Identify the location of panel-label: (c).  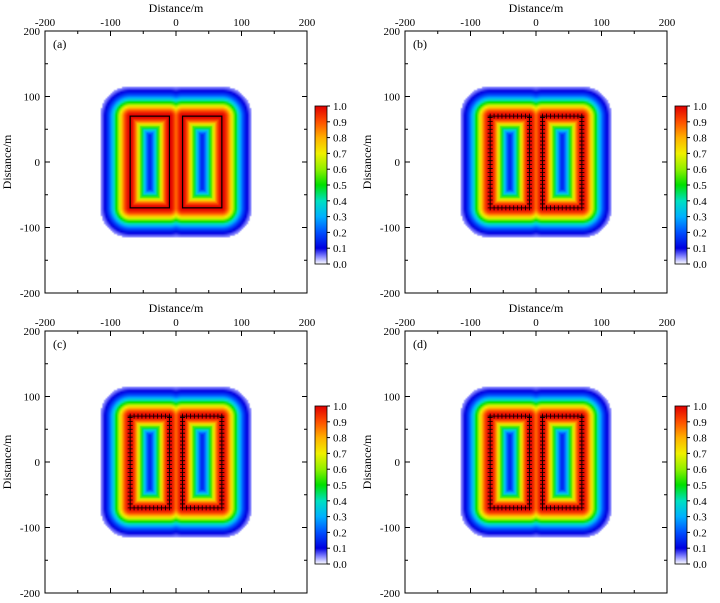
(59, 344).